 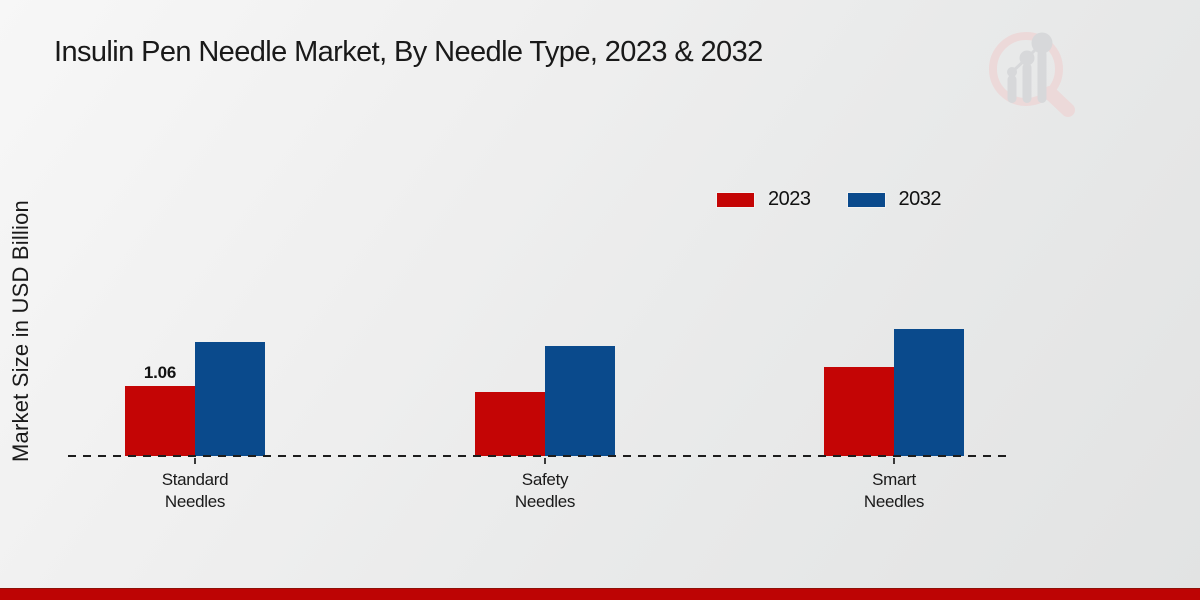 I want to click on bar-2032-safety-needles, so click(x=580, y=401).